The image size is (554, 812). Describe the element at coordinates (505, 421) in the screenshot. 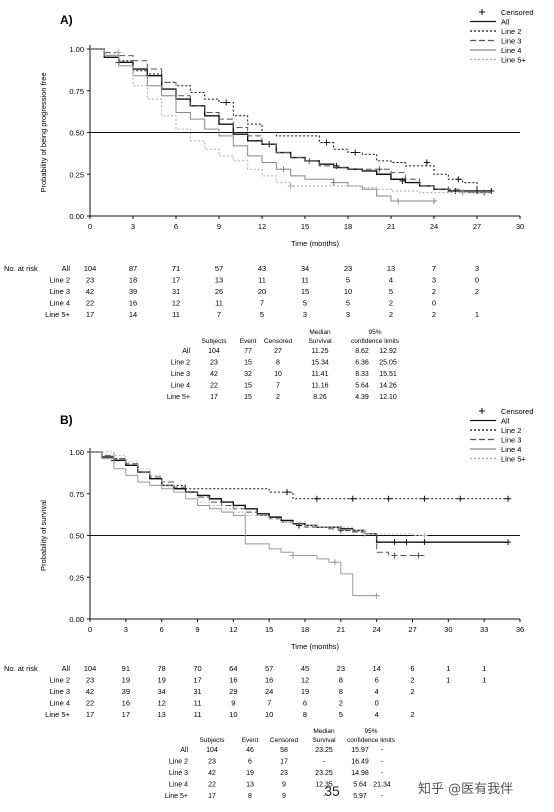

I see `panel-b-legend-label: All` at that location.